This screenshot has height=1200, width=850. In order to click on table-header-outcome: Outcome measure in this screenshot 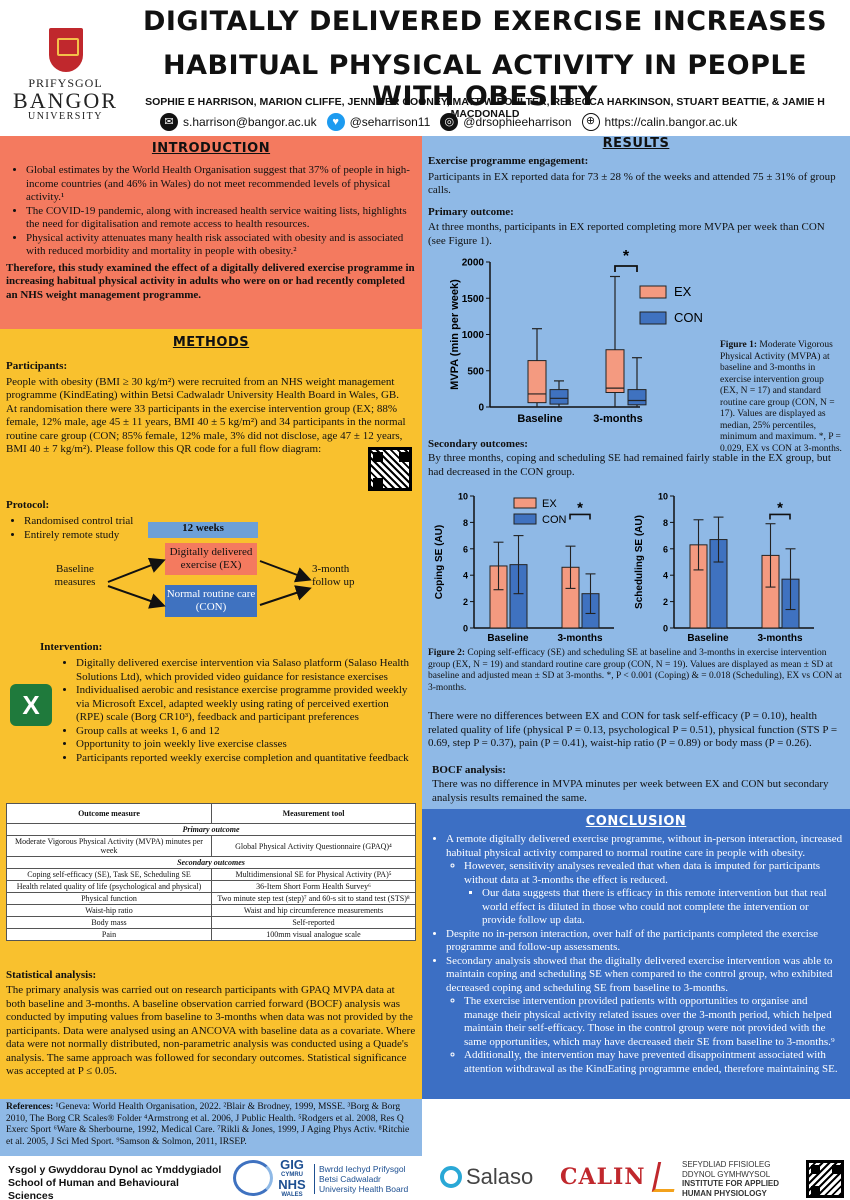, I will do `click(109, 813)`.